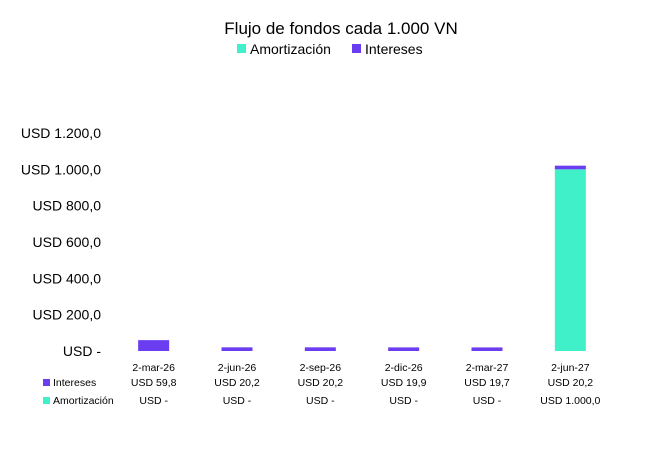 The image size is (654, 475). I want to click on table-cell-0-4: USD 19,7, so click(487, 383).